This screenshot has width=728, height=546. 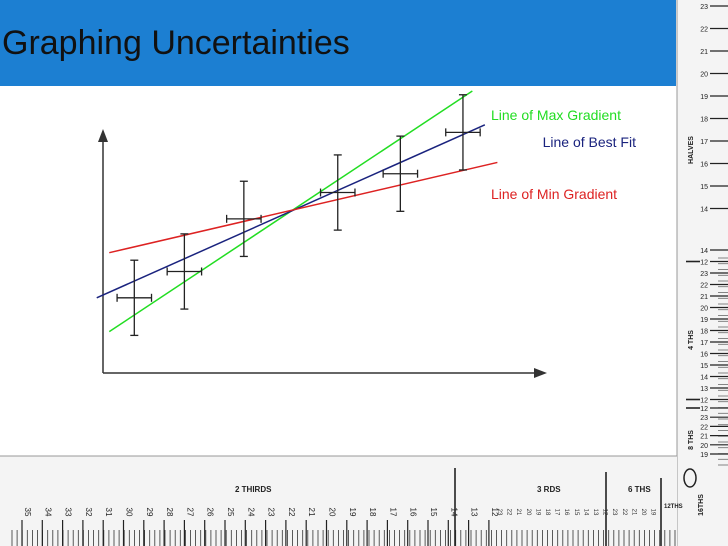 What do you see at coordinates (250, 512) in the screenshot?
I see `ruler-bottom-label: 24` at bounding box center [250, 512].